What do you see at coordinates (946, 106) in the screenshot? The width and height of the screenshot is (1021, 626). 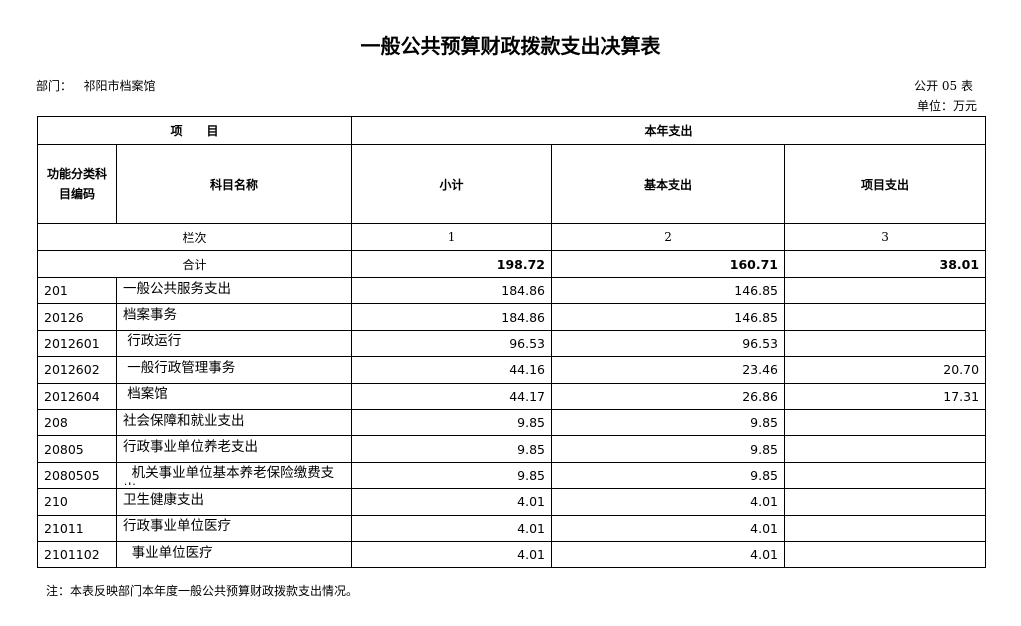 I see `unit-label: 单位：万元` at bounding box center [946, 106].